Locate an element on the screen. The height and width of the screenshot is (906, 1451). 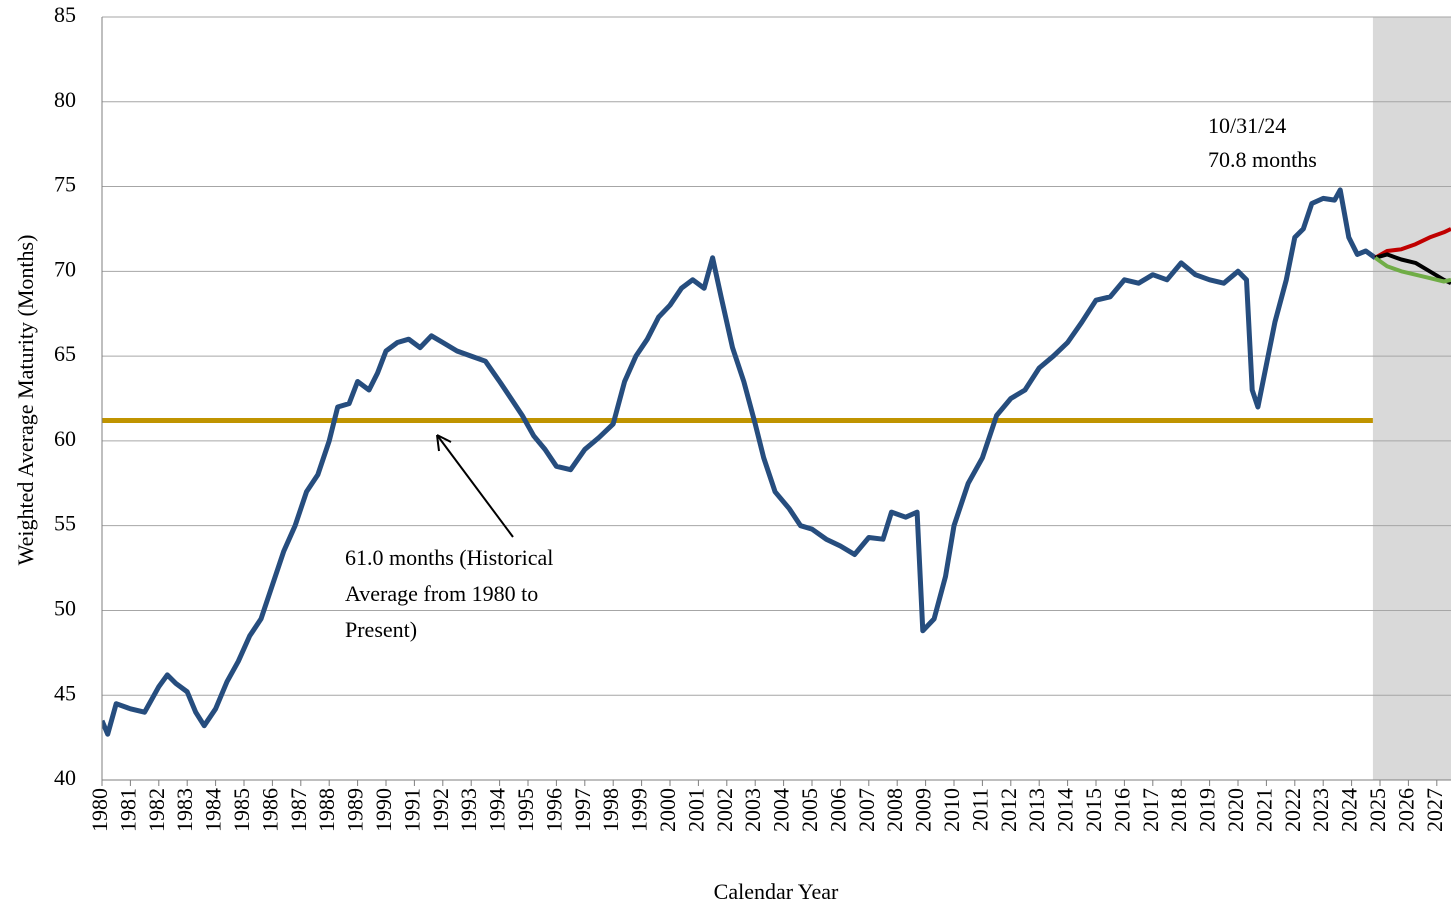
x-tick-label: 2008 is located at coordinates (894, 810).